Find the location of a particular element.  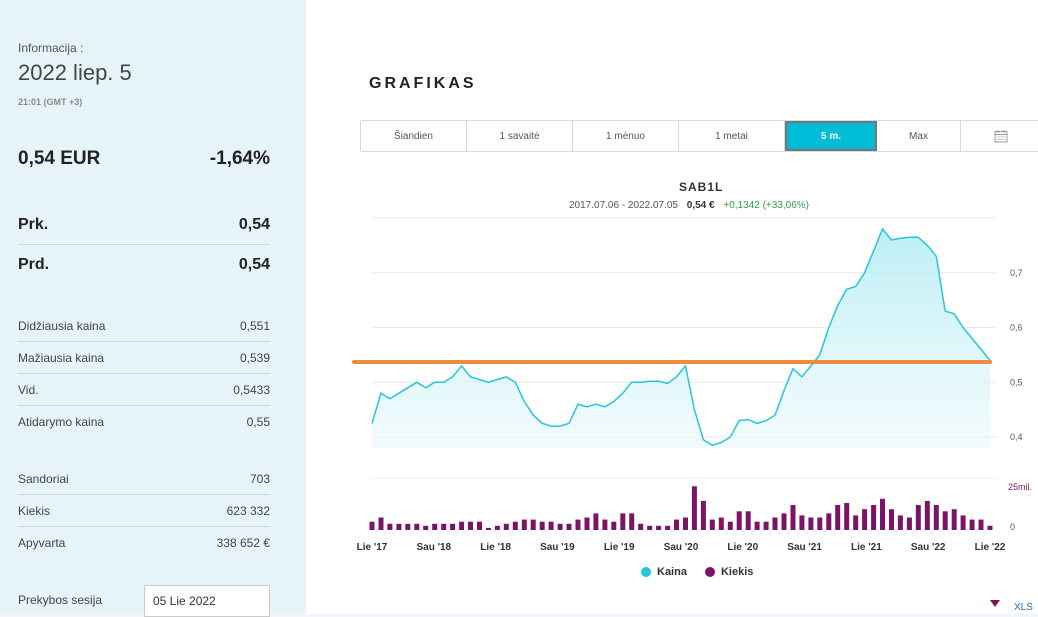

y-tick-label: 0,5 is located at coordinates (1016, 382).